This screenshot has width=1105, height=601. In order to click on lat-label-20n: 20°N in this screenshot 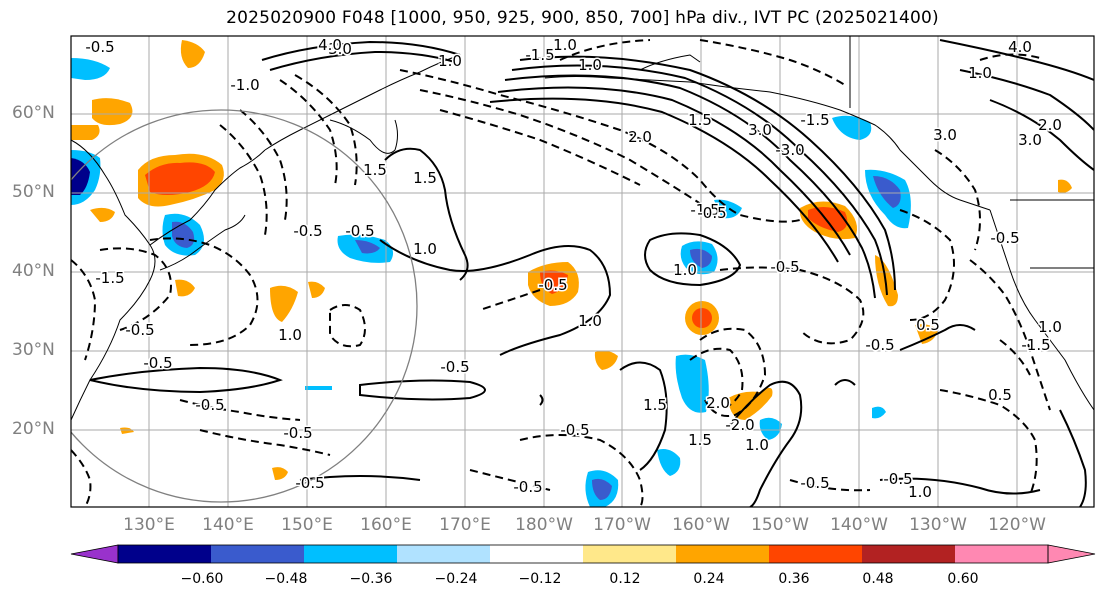, I will do `click(33, 429)`.